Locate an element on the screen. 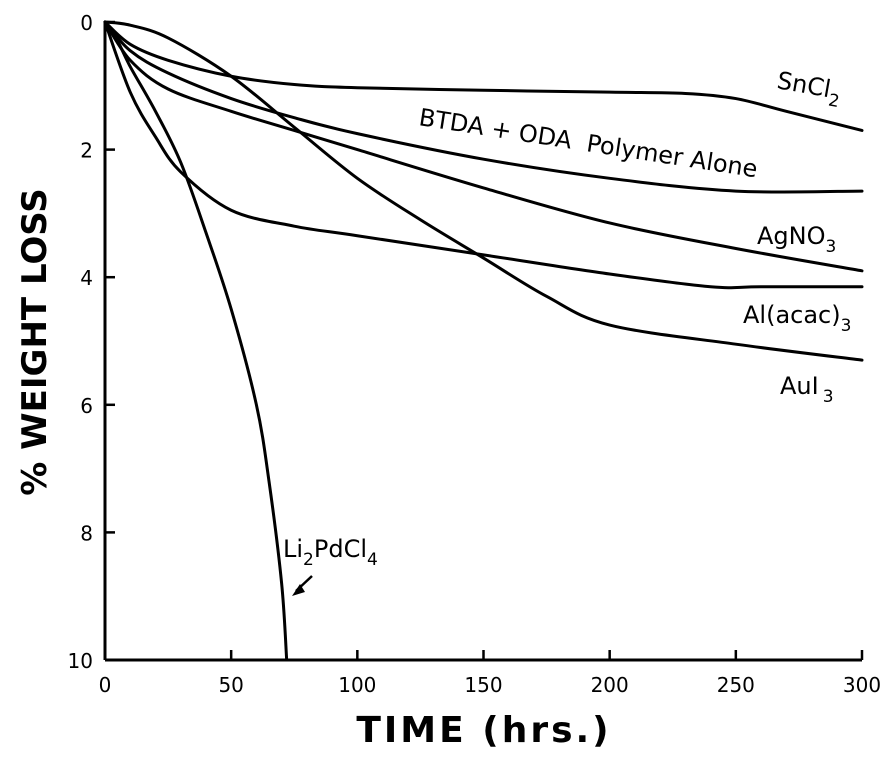 The image size is (891, 762). label-agno3: AgNO3 is located at coordinates (796, 239).